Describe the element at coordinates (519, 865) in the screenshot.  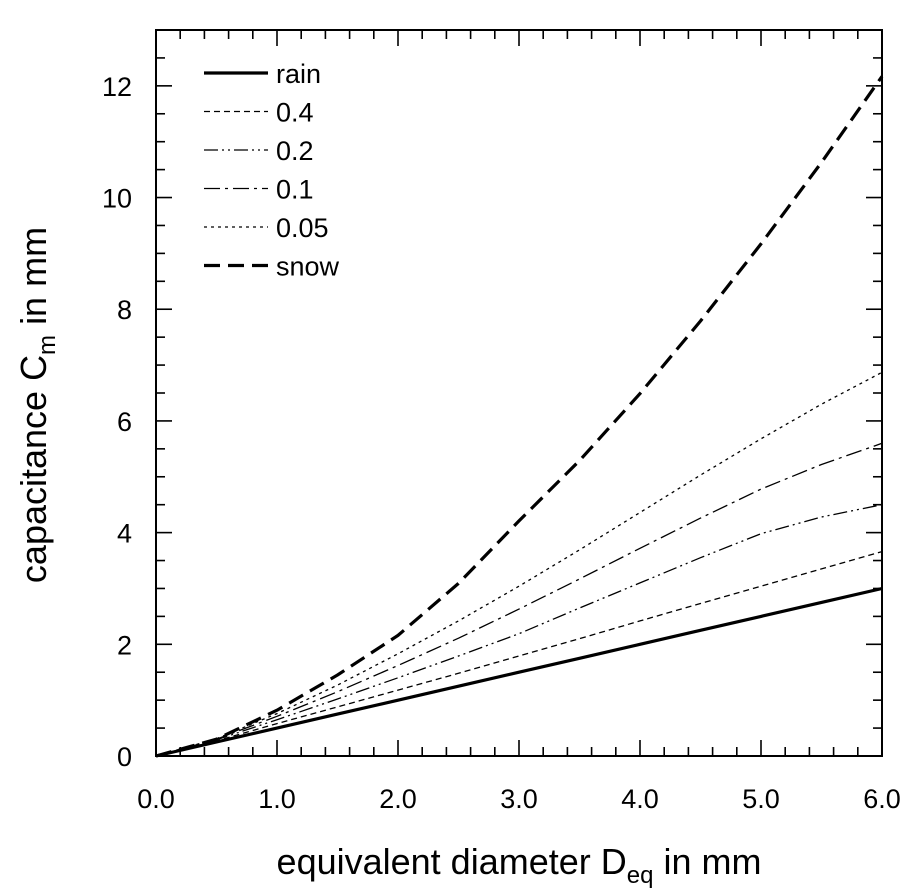
I see `x-axis-title: equivalent diameter Deq in mm` at that location.